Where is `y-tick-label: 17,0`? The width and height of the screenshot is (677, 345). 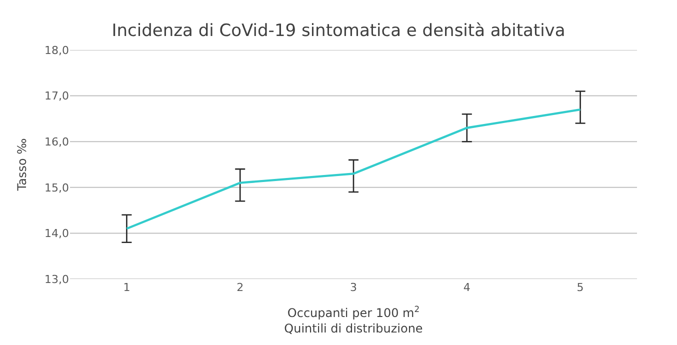 y-tick-label: 17,0 is located at coordinates (56, 96).